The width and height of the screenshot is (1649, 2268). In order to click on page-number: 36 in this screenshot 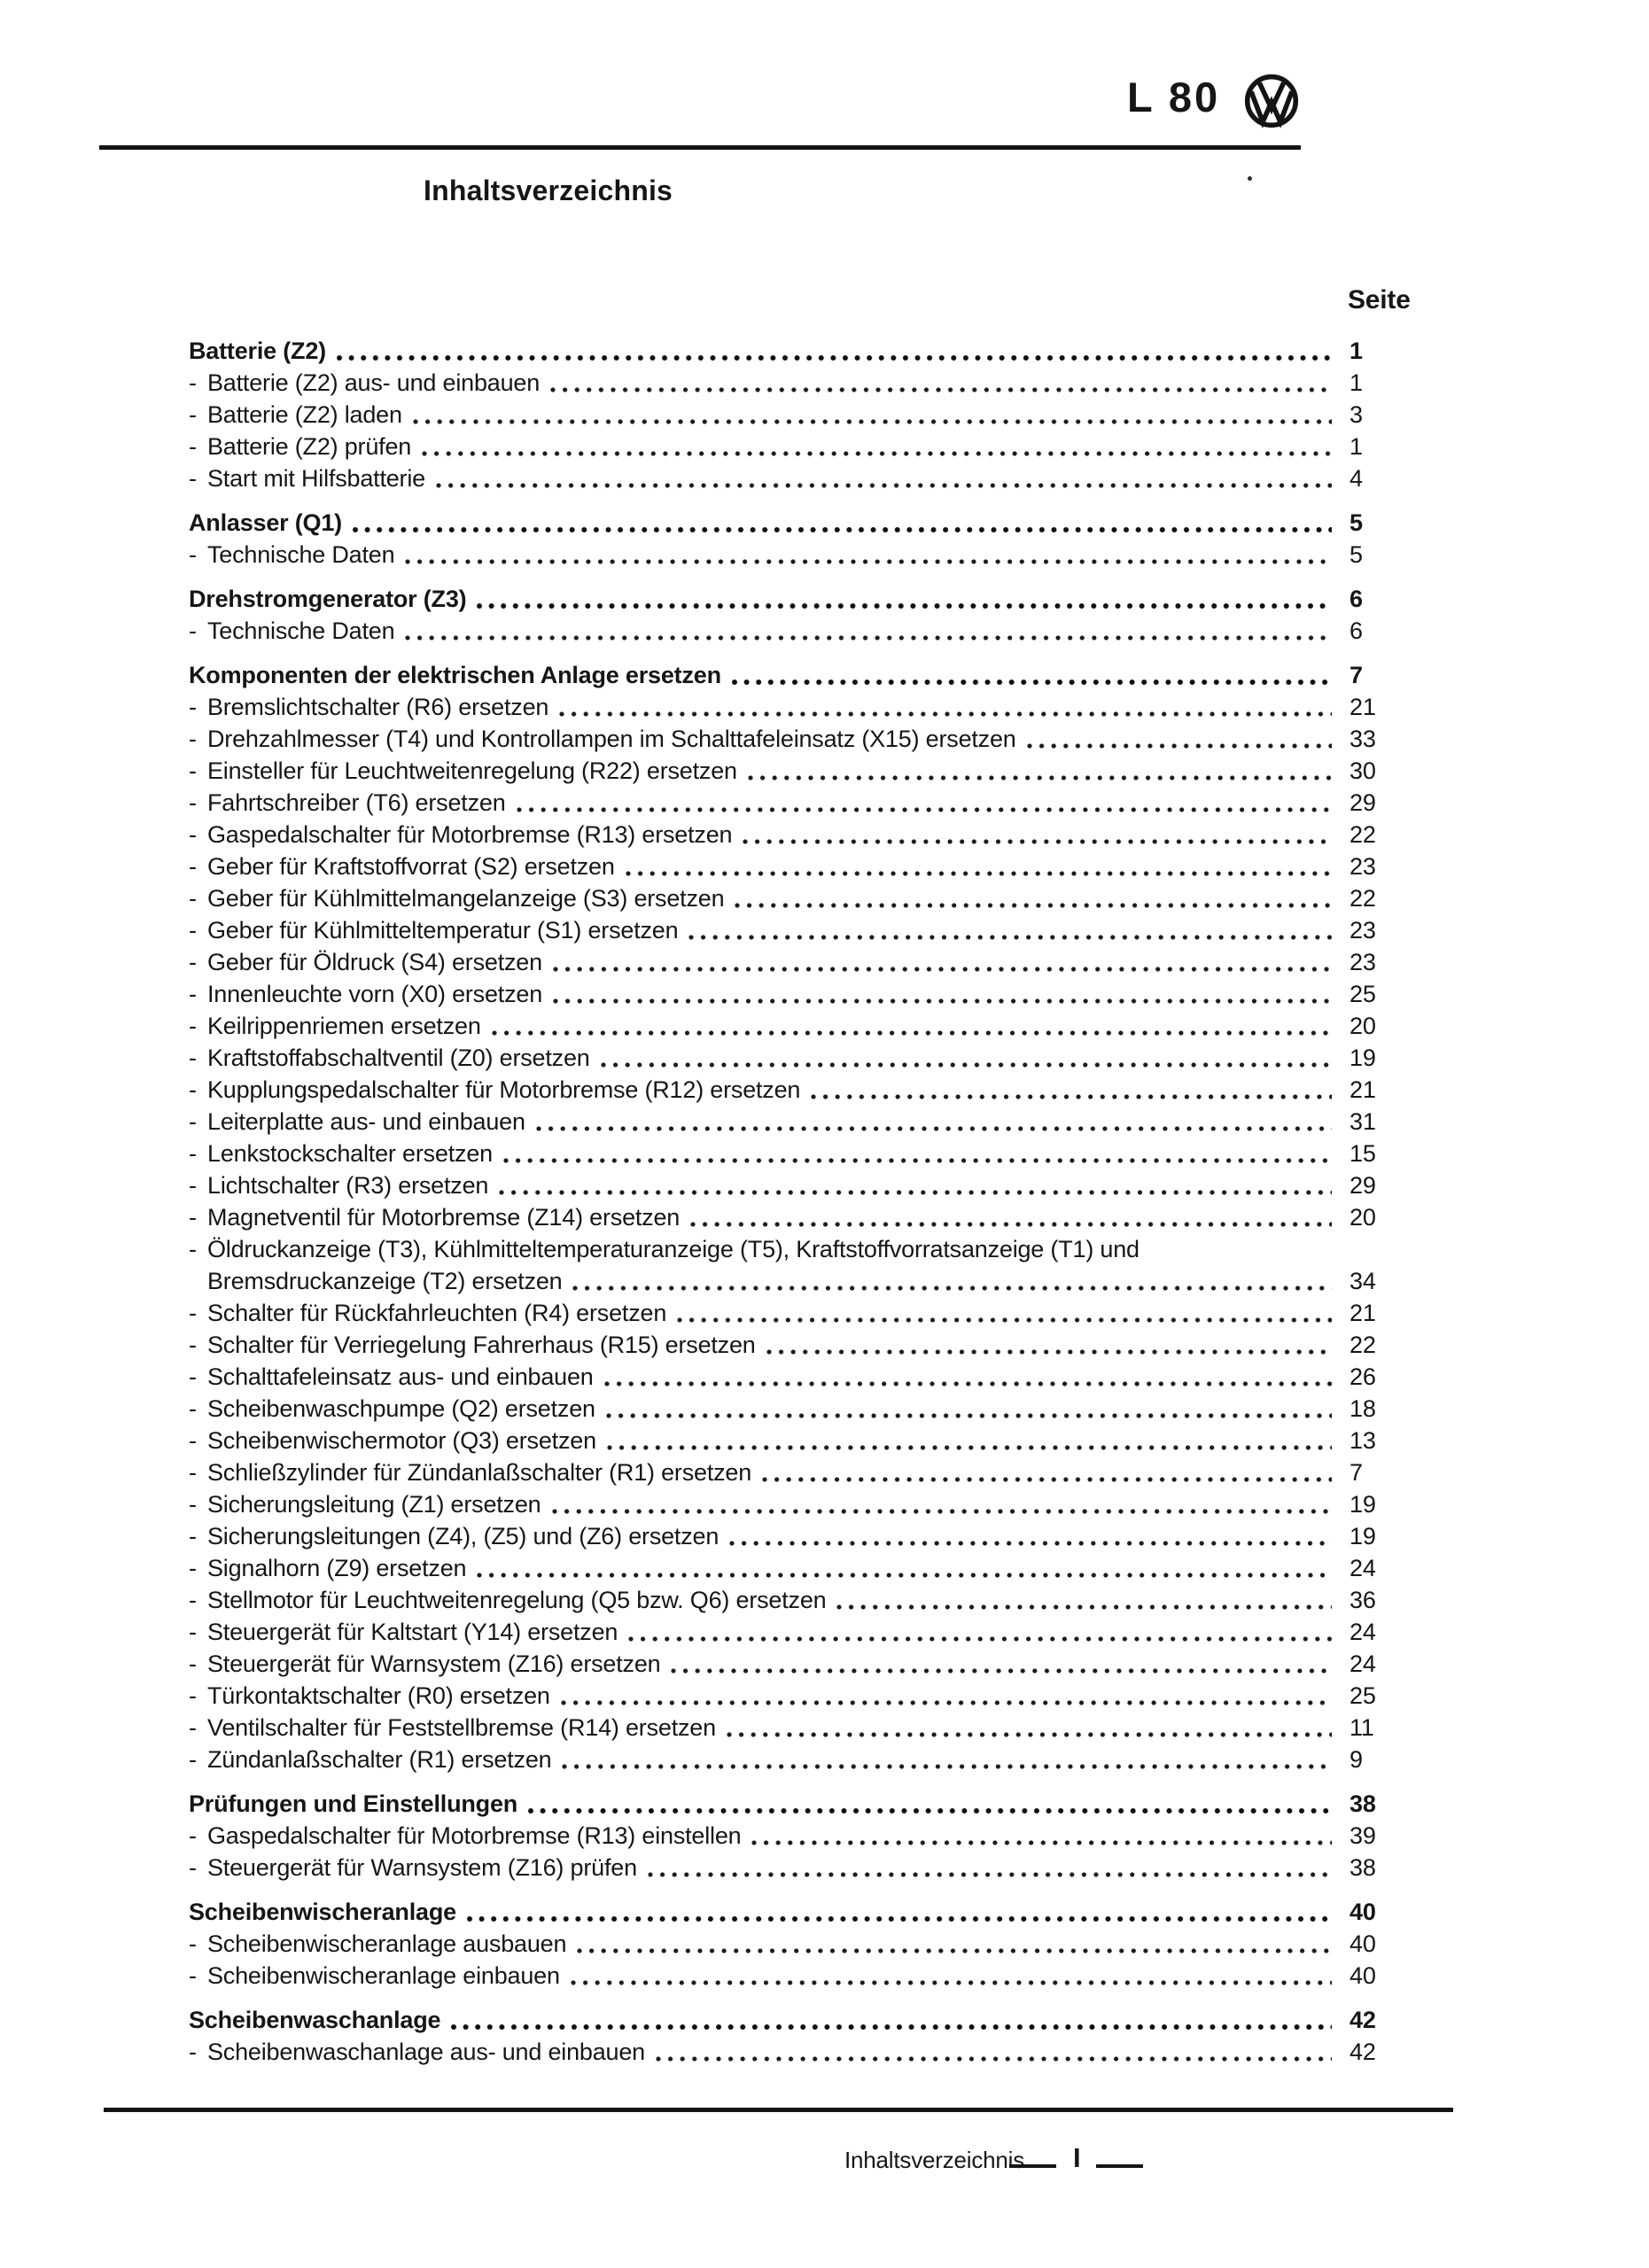, I will do `click(1363, 1600)`.